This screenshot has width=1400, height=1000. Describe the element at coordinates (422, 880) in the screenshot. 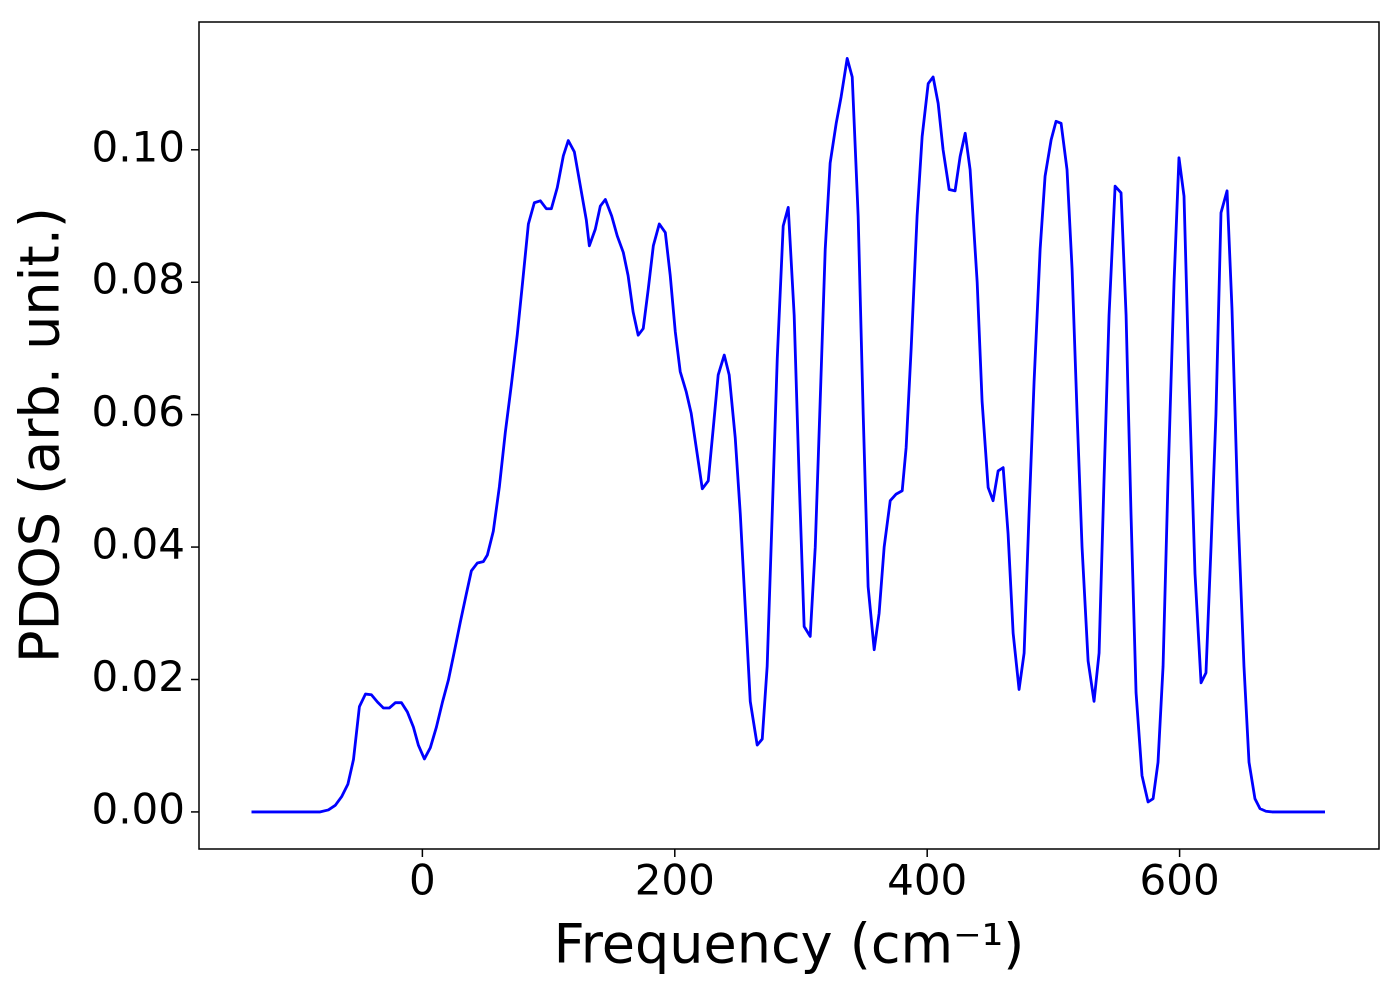

I see `x-tick-label: 0` at that location.